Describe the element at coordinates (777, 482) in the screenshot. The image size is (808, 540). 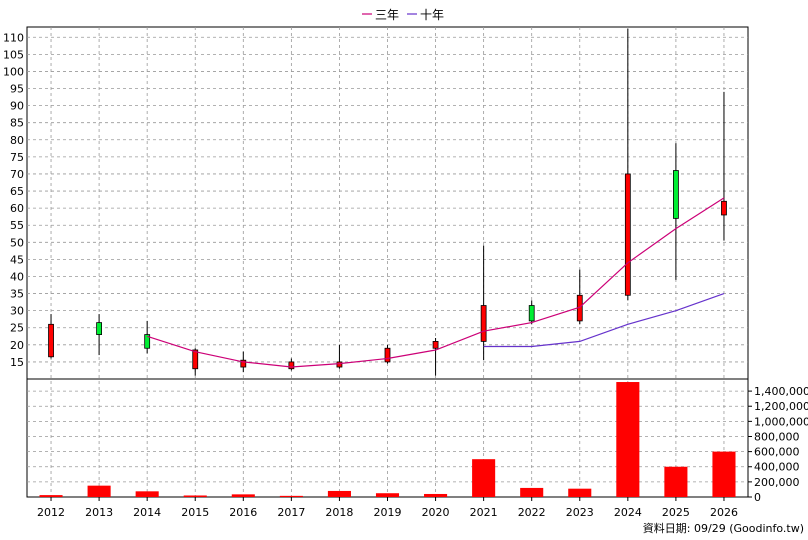
I see `volume-tick-label: 200,000` at that location.